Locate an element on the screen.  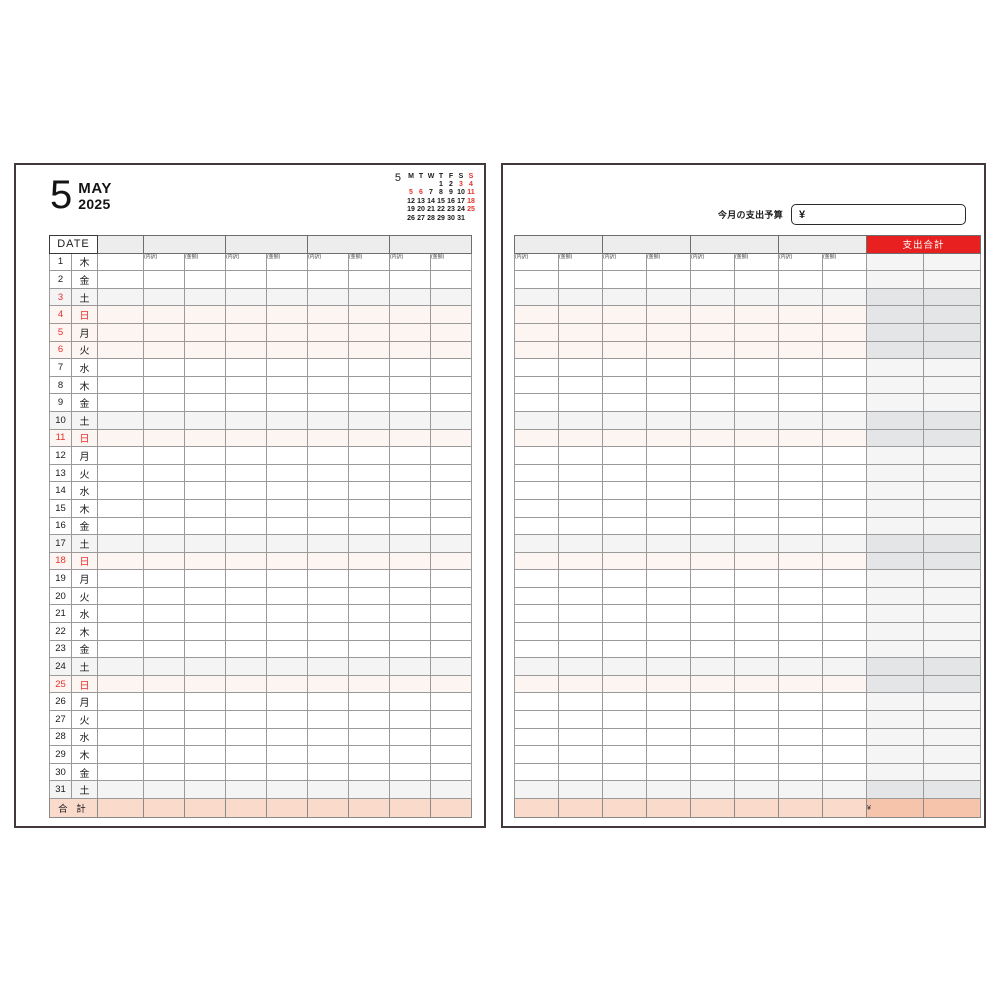
left-total-amount-g1 is located at coordinates (205, 808).